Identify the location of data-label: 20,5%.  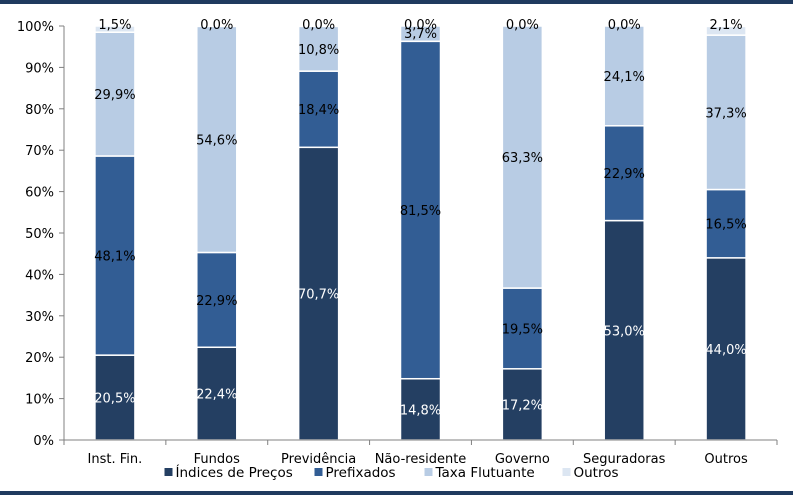
(114, 399).